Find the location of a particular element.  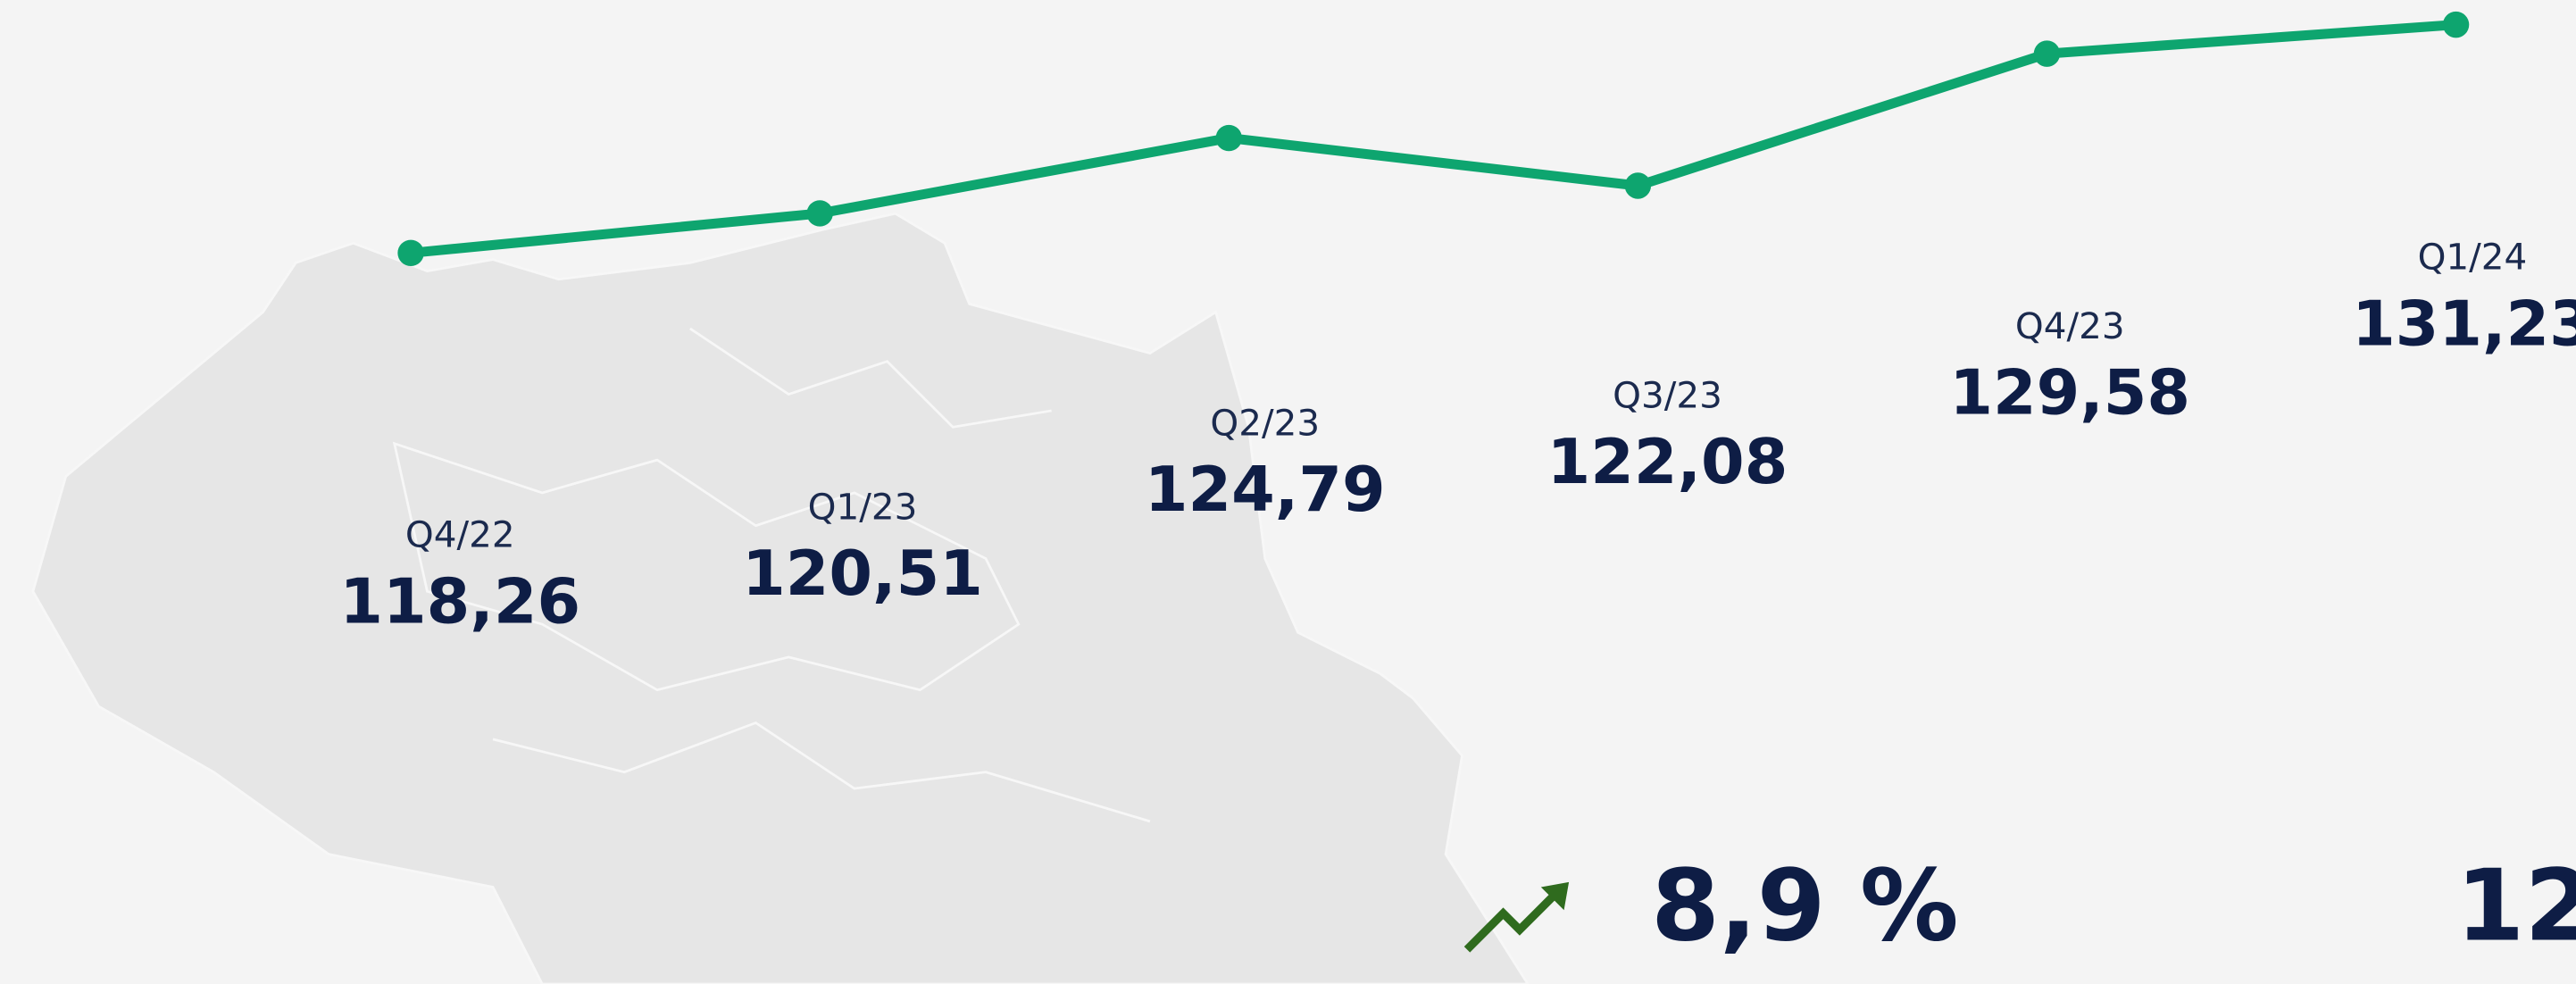

category-label: Q1/23 is located at coordinates (863, 506).